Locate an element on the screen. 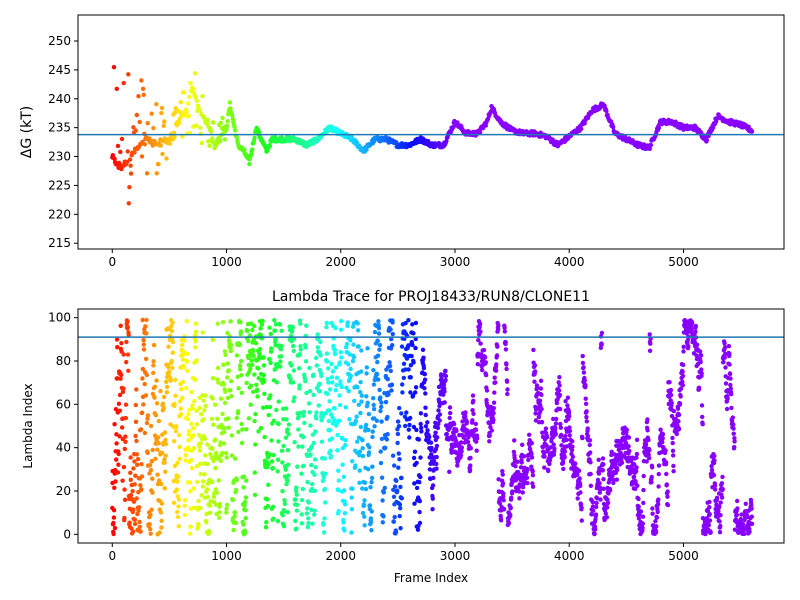 Image resolution: width=800 pixels, height=600 pixels. x-tick-label: 0 is located at coordinates (112, 262).